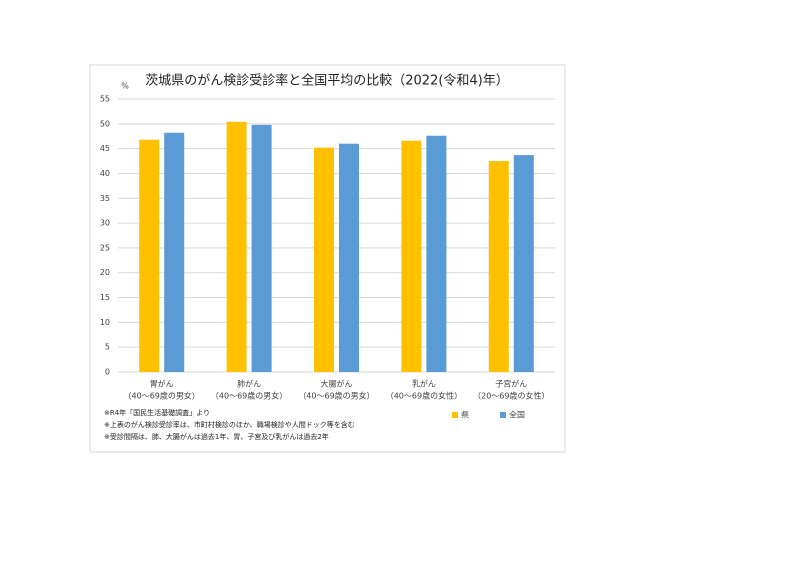  Describe the element at coordinates (105, 173) in the screenshot. I see `y-tick-label: 40` at that location.